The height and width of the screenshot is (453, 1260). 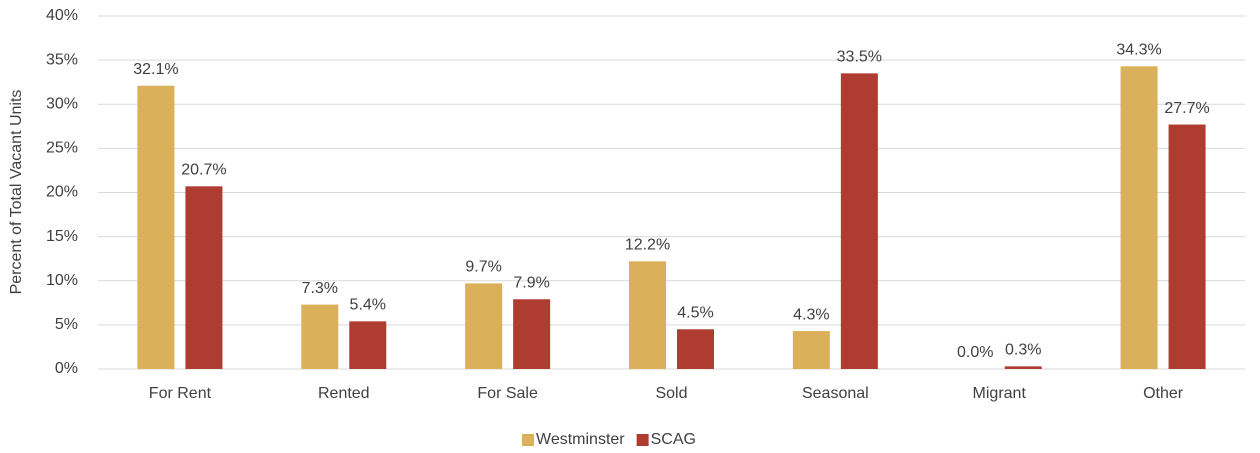 What do you see at coordinates (62, 192) in the screenshot?
I see `y-tick-label: 20%` at bounding box center [62, 192].